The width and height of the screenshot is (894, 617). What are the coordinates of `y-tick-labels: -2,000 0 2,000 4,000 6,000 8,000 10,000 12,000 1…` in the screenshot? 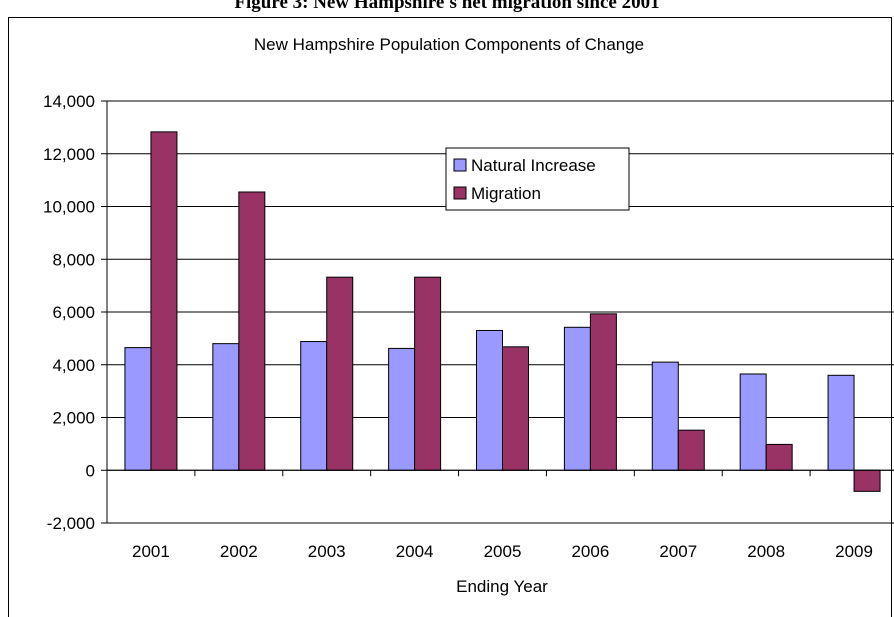 It's located at (69, 312).